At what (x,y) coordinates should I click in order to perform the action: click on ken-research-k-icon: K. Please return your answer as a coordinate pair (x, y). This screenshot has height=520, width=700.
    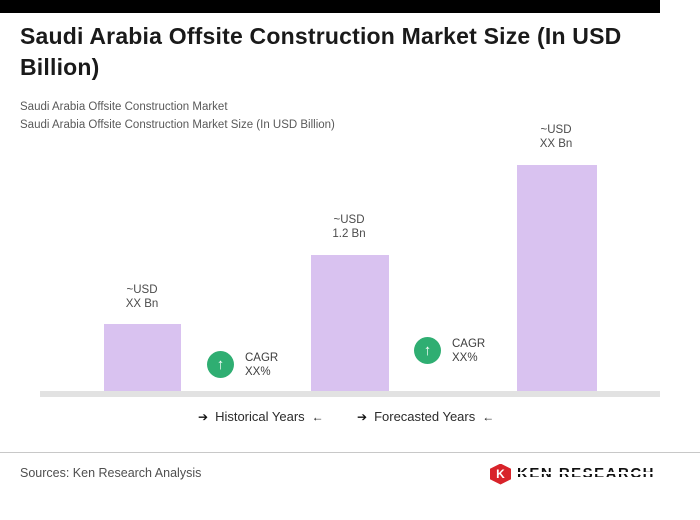
    Looking at the image, I should click on (500, 474).